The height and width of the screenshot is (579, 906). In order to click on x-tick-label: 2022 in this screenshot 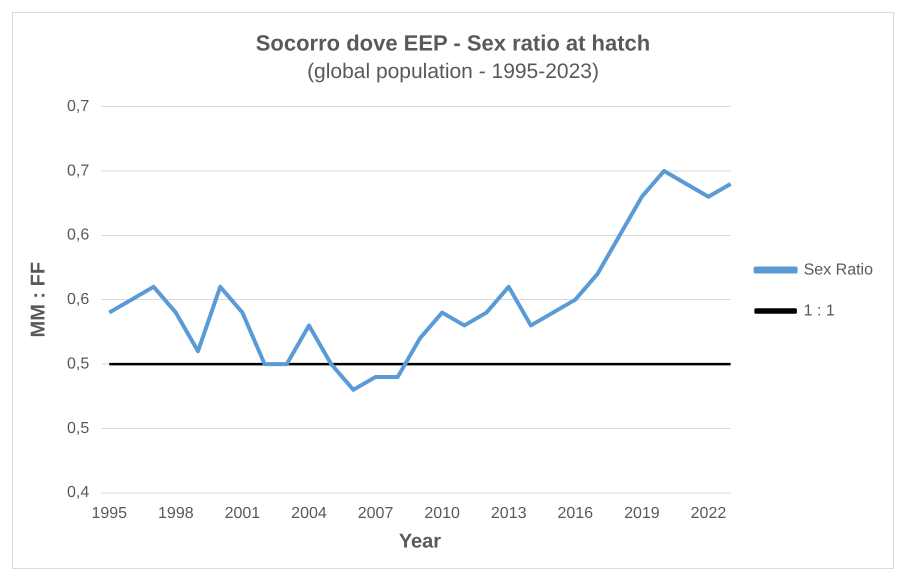, I will do `click(708, 513)`.